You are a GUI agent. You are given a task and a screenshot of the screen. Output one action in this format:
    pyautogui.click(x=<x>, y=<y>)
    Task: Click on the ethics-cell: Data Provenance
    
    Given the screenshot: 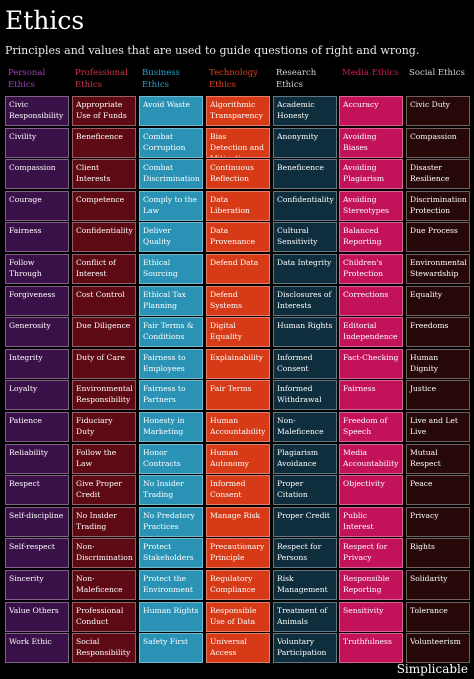 What is the action you would take?
    pyautogui.click(x=238, y=237)
    